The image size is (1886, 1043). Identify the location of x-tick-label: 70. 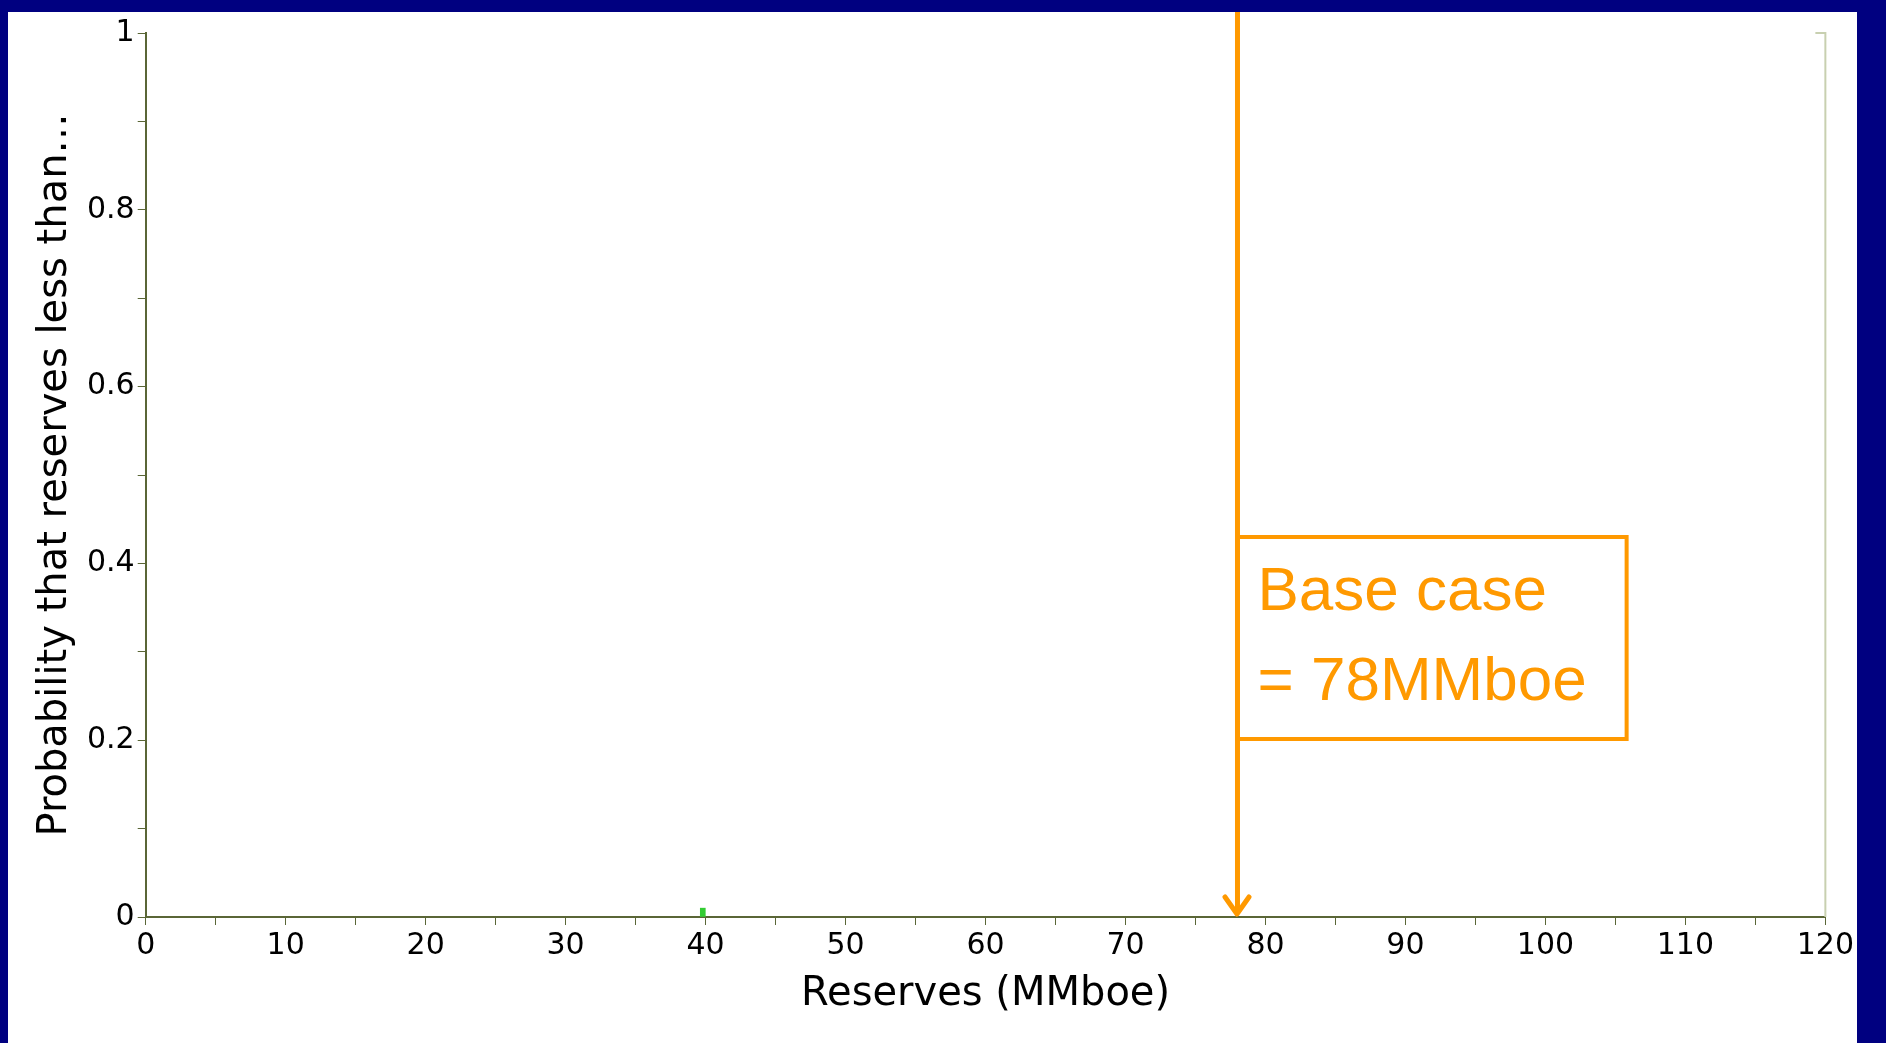
(1125, 943).